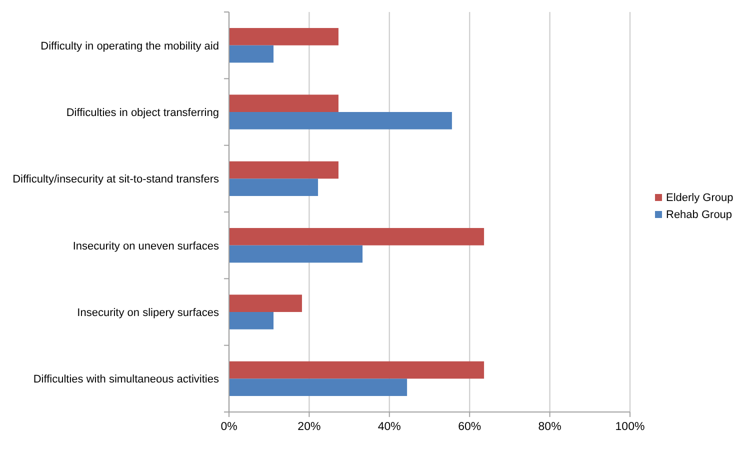 This screenshot has width=755, height=450. What do you see at coordinates (389, 427) in the screenshot?
I see `x-tick-label: 40%` at bounding box center [389, 427].